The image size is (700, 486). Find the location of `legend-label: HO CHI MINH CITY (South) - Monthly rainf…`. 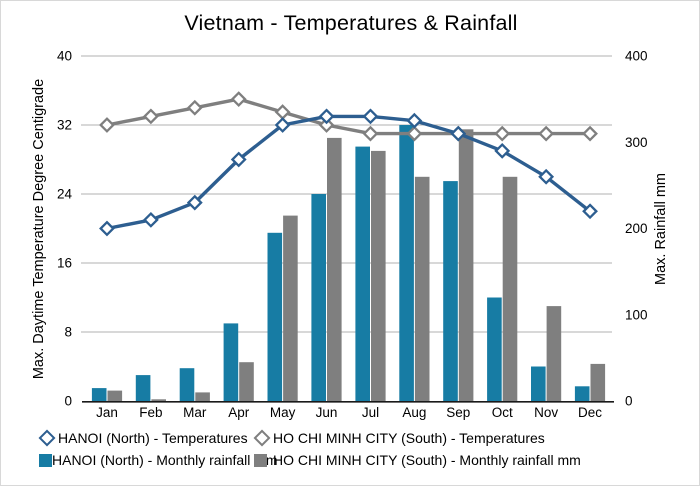

legend-label: HO CHI MINH CITY (South) - Monthly rainf… is located at coordinates (427, 460).